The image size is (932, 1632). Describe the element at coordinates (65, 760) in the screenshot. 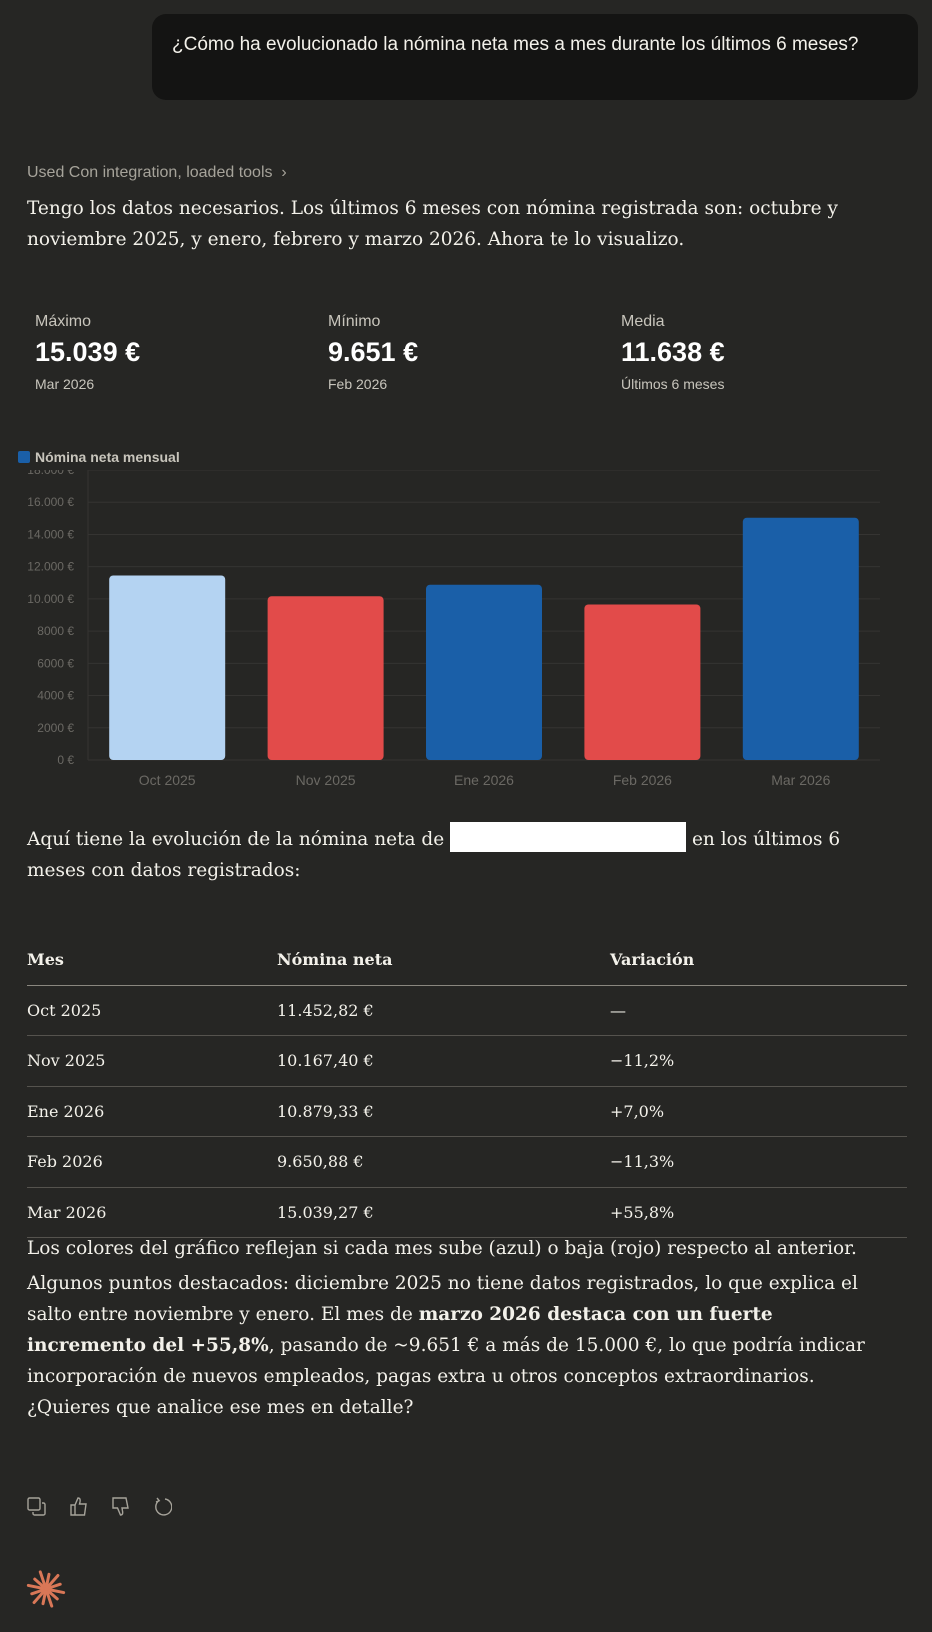

I see `y-tick-label: 0 €` at that location.